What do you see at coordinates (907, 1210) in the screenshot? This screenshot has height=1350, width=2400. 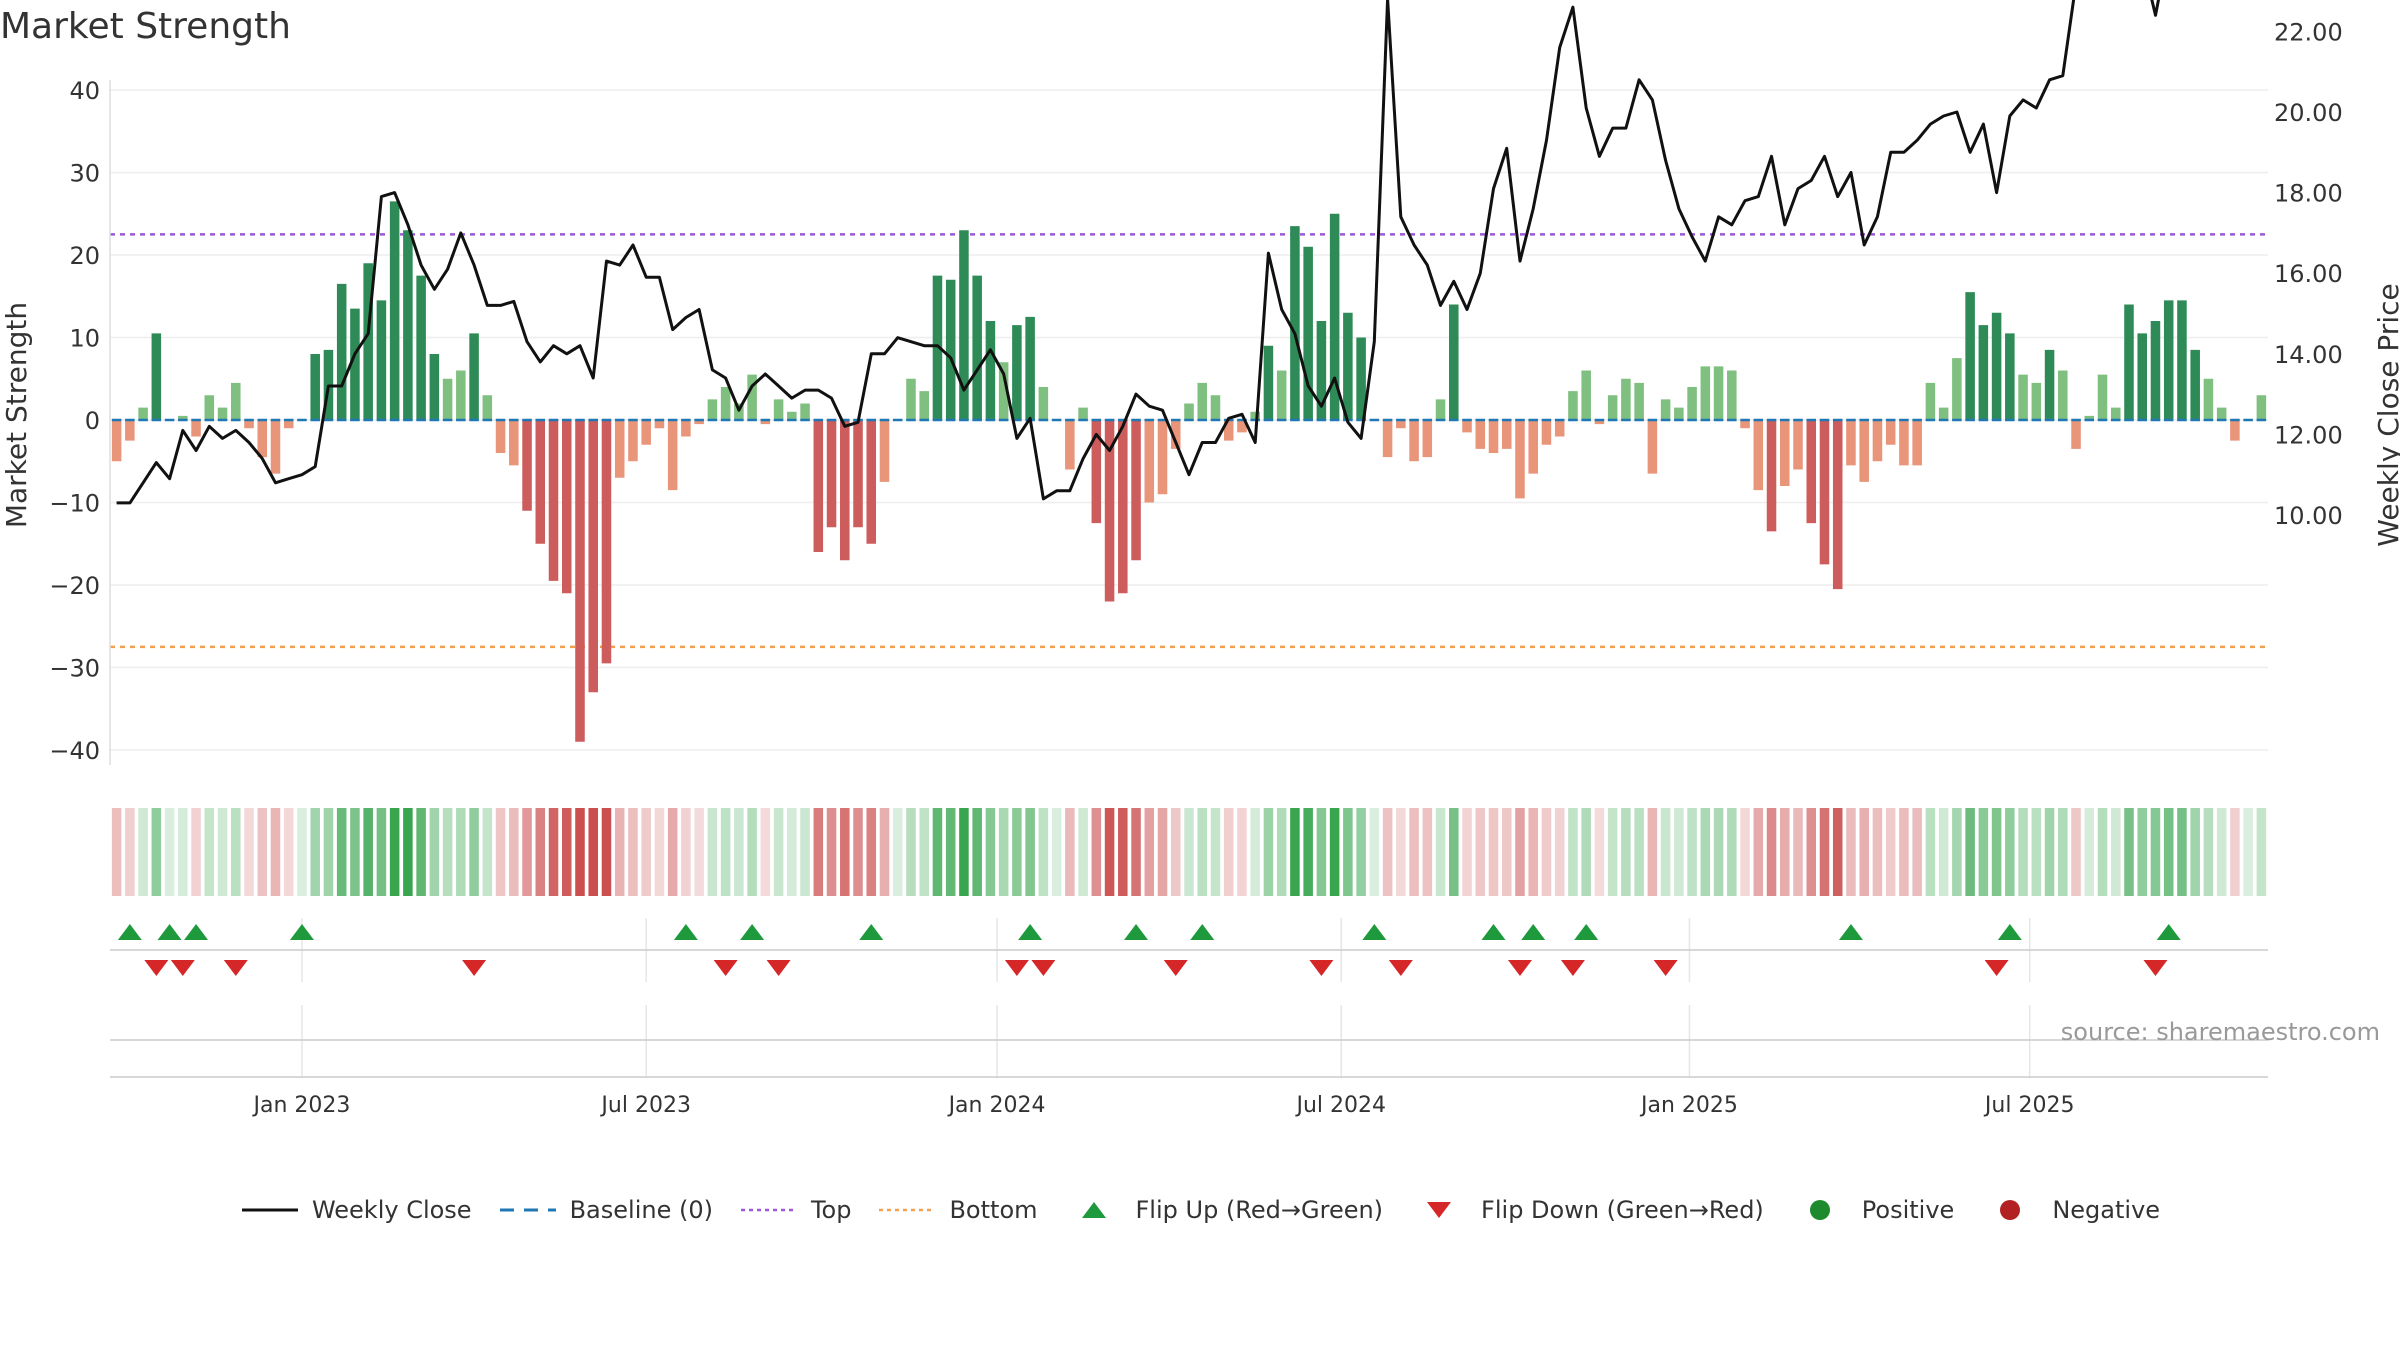 I see `legend-symbol-dot` at bounding box center [907, 1210].